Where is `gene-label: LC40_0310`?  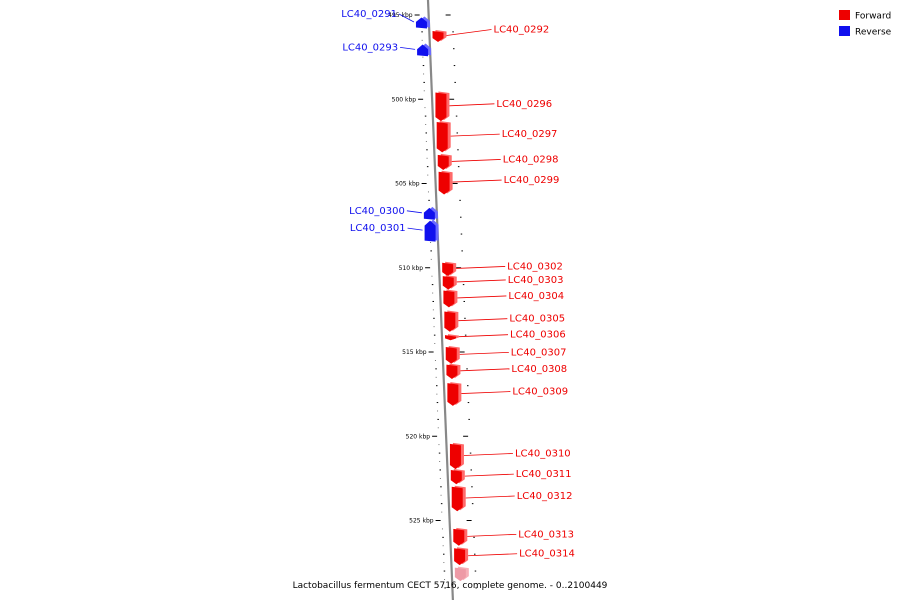 gene-label: LC40_0310 is located at coordinates (543, 453).